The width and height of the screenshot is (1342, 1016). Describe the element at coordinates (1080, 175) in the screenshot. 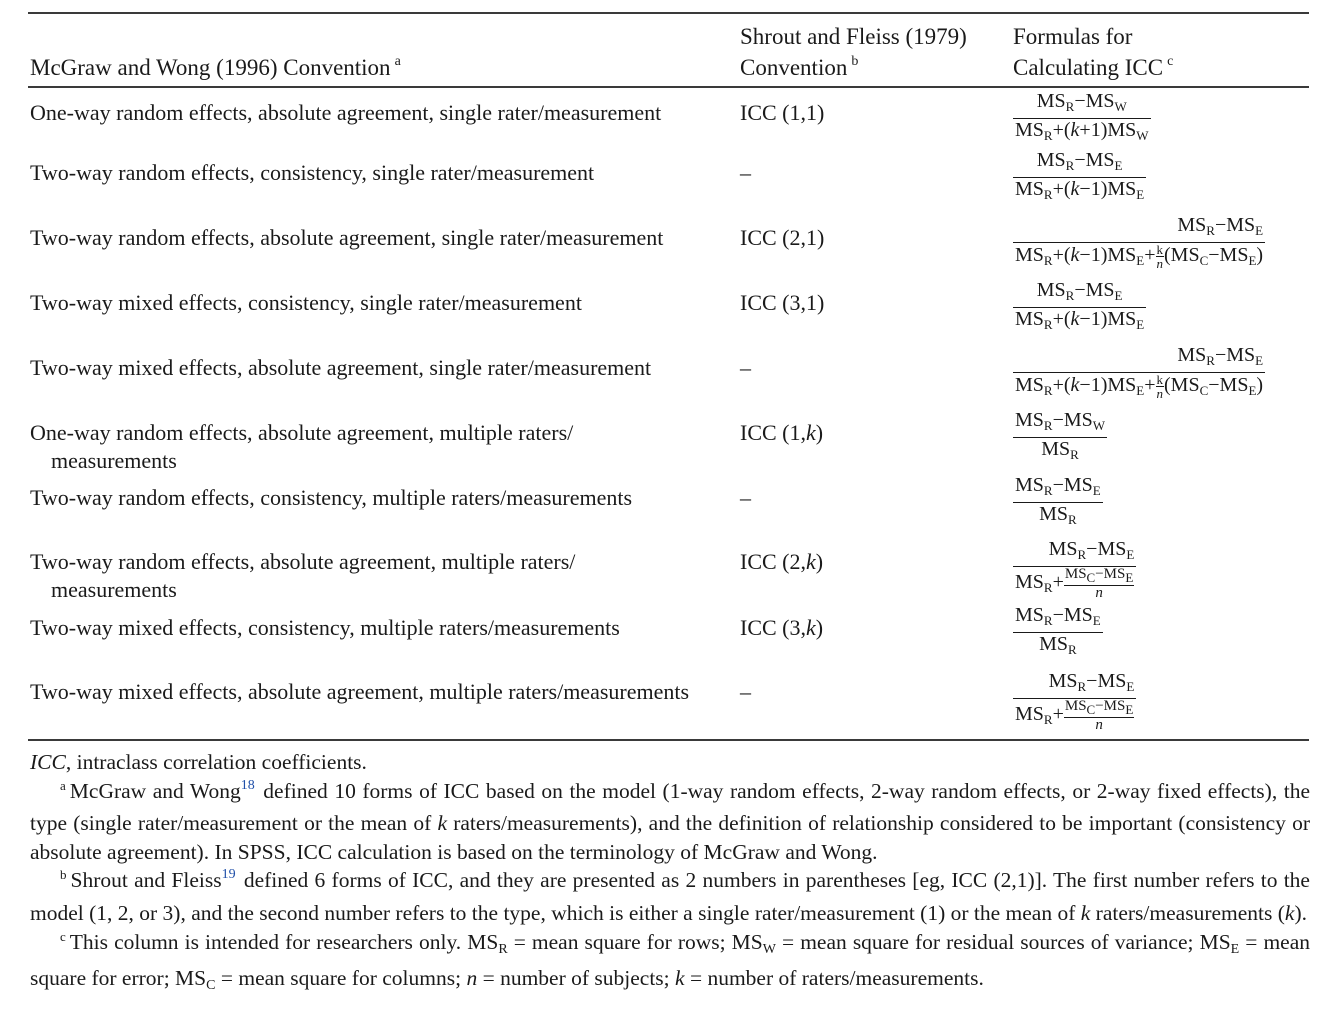

I see `formula-2way-random-consistency-single: MSR−MSE MSR+(k−1)MSE` at that location.